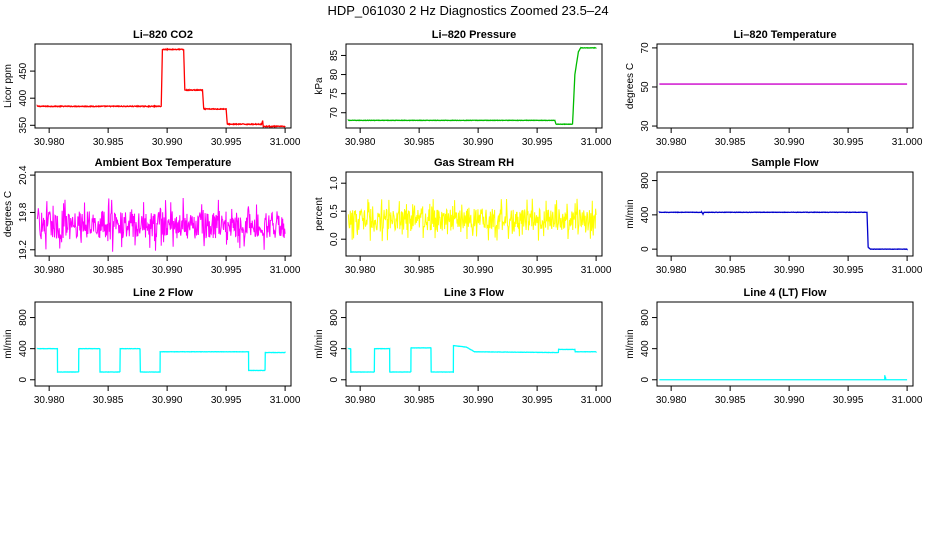 This screenshot has width=936, height=540. I want to click on chart-title: Line 4 (LT) Flow, so click(785, 293).